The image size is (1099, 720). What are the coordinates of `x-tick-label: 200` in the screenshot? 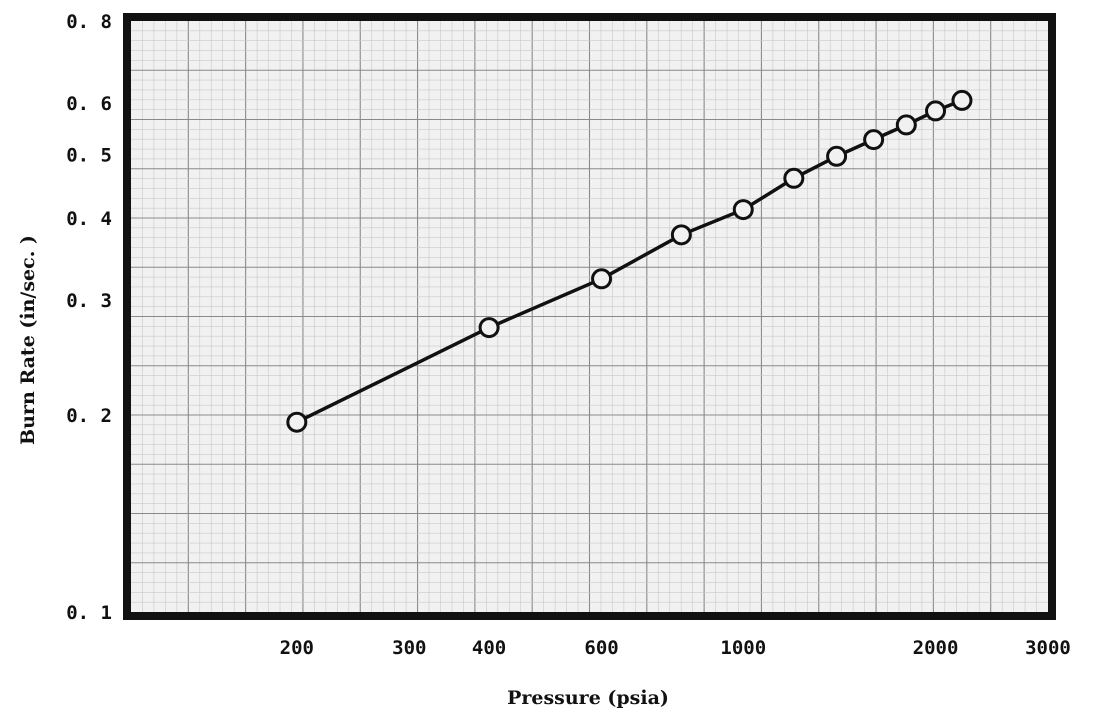 It's located at (297, 648).